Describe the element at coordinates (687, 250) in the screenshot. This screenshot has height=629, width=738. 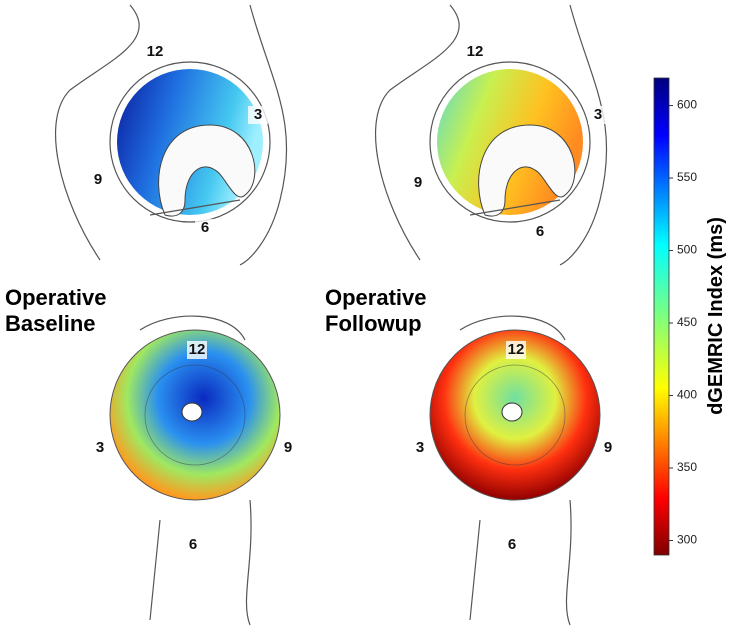
I see `tick-label: 500` at that location.